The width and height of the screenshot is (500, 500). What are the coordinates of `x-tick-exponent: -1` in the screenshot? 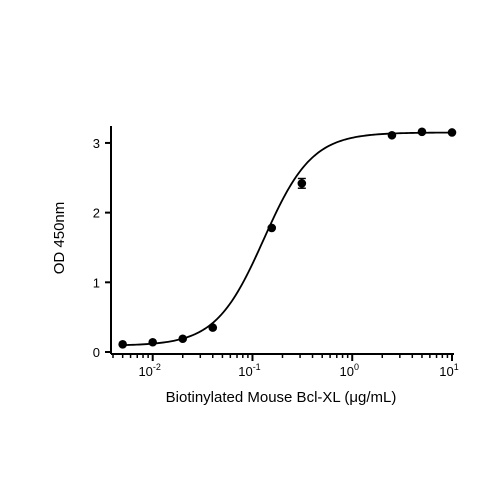 It's located at (257, 367).